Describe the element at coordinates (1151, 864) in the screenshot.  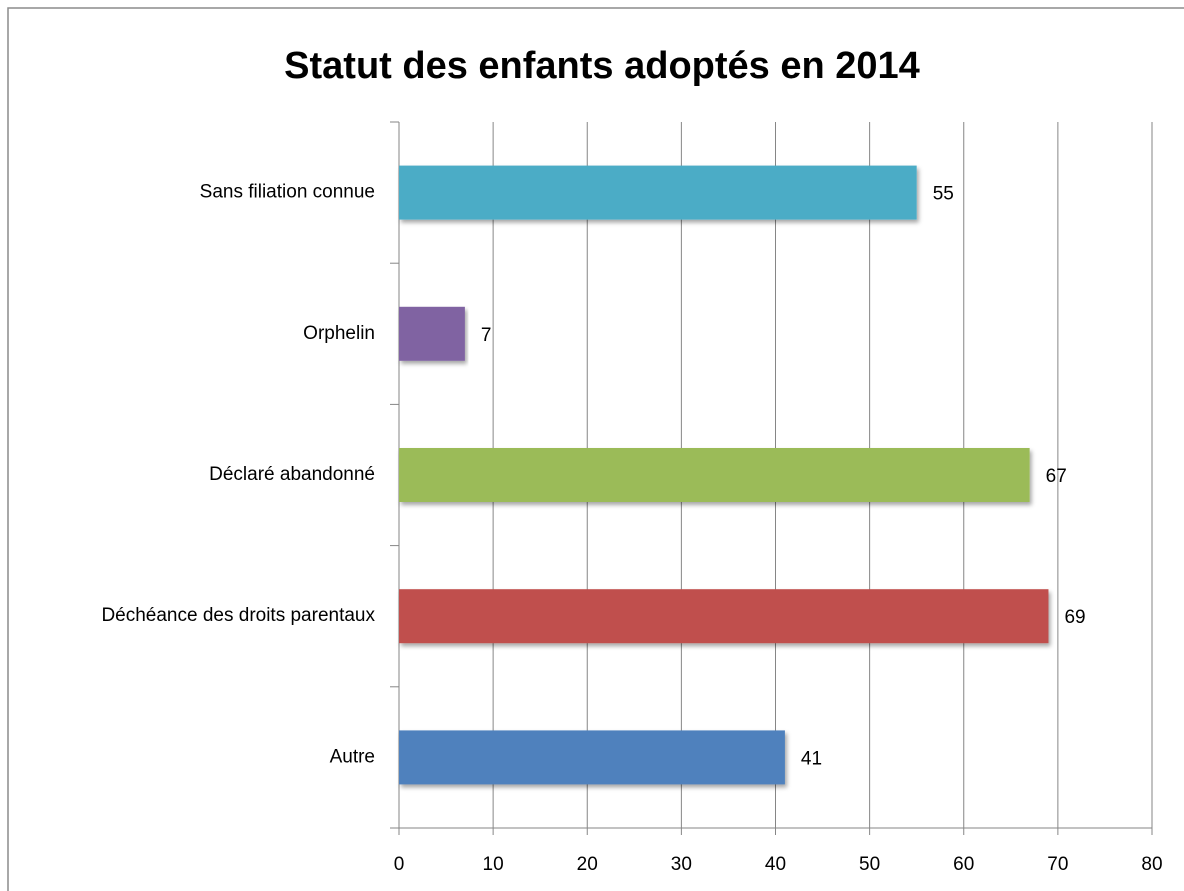
I see `x-tick-label: 80` at that location.